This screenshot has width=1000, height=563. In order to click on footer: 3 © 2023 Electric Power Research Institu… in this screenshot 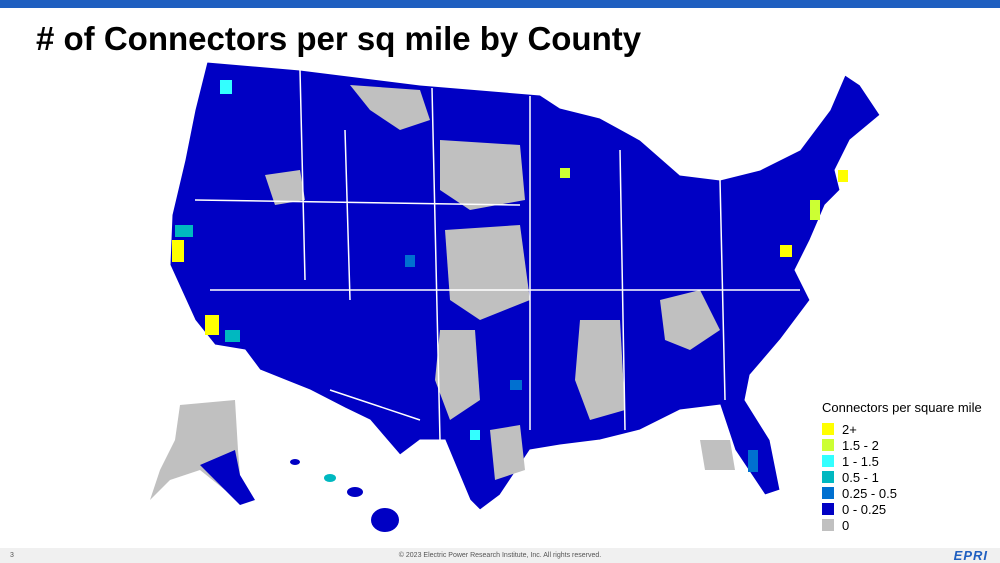, I will do `click(500, 555)`.